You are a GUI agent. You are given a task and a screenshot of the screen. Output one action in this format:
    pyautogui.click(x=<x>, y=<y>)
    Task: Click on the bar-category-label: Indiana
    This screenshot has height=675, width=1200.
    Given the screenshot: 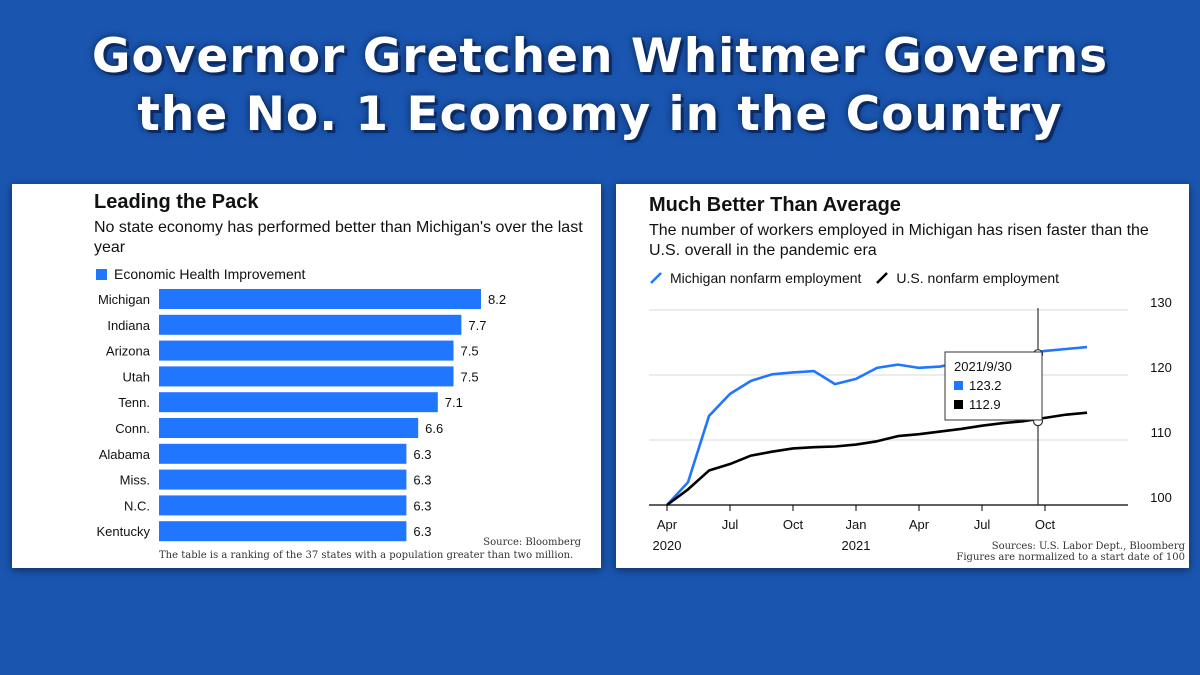 What is the action you would take?
    pyautogui.click(x=128, y=325)
    